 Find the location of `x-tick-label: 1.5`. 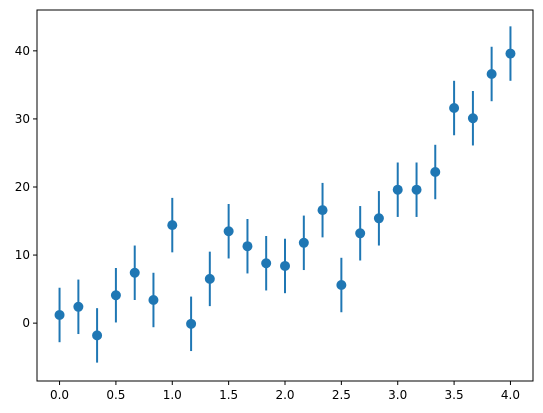

x-tick-label: 1.5 is located at coordinates (228, 395).